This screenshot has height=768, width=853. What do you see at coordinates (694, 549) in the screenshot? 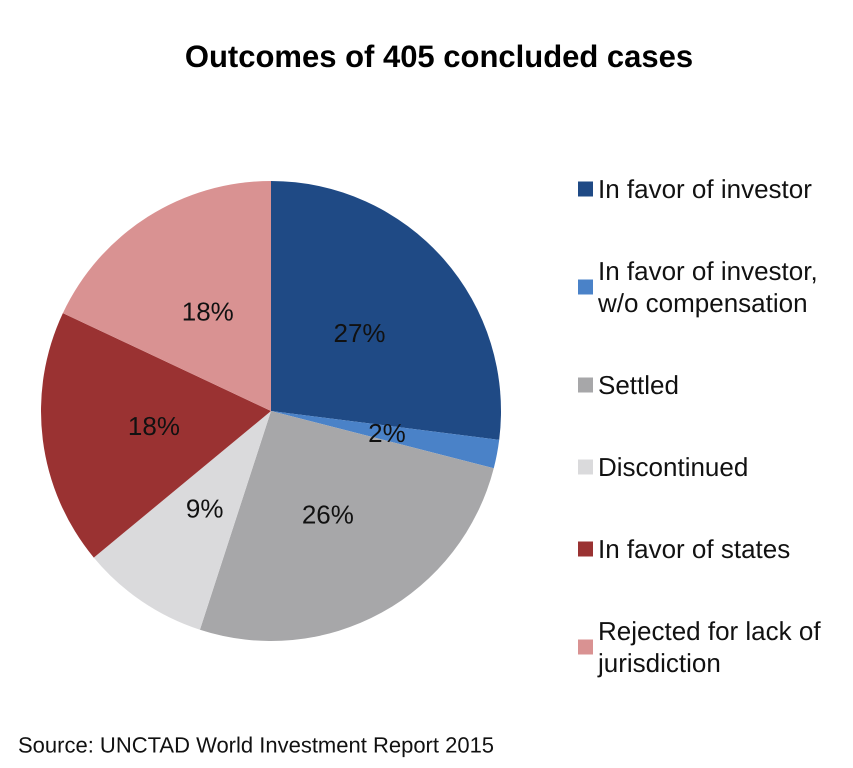
I see `legend-label: In favor of states` at bounding box center [694, 549].